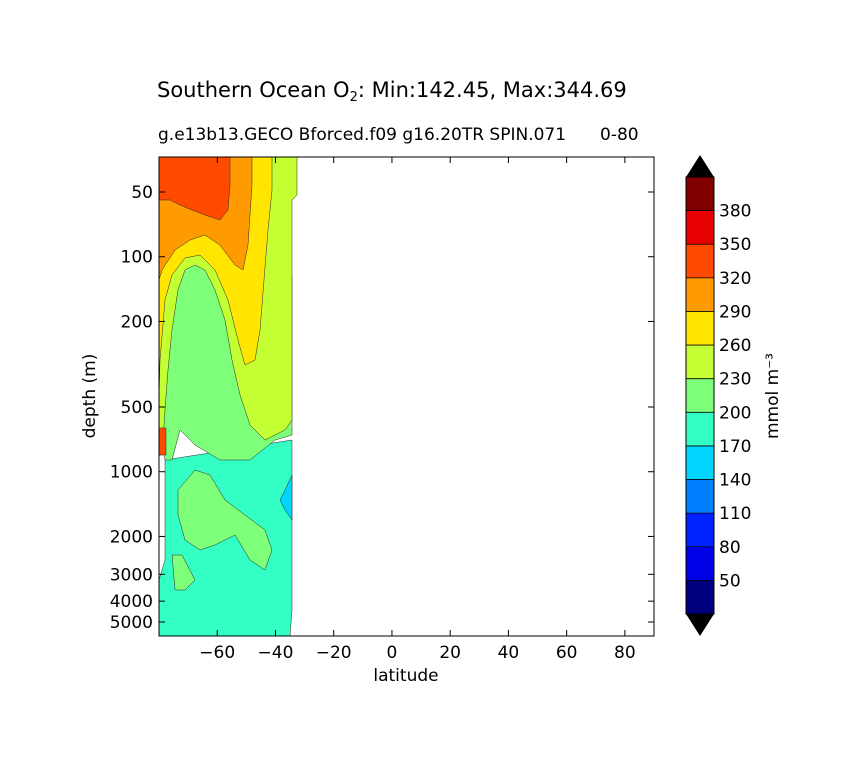 Image resolution: width=863 pixels, height=766 pixels. What do you see at coordinates (735, 312) in the screenshot?
I see `colorbar-tick-label: 290` at bounding box center [735, 312].